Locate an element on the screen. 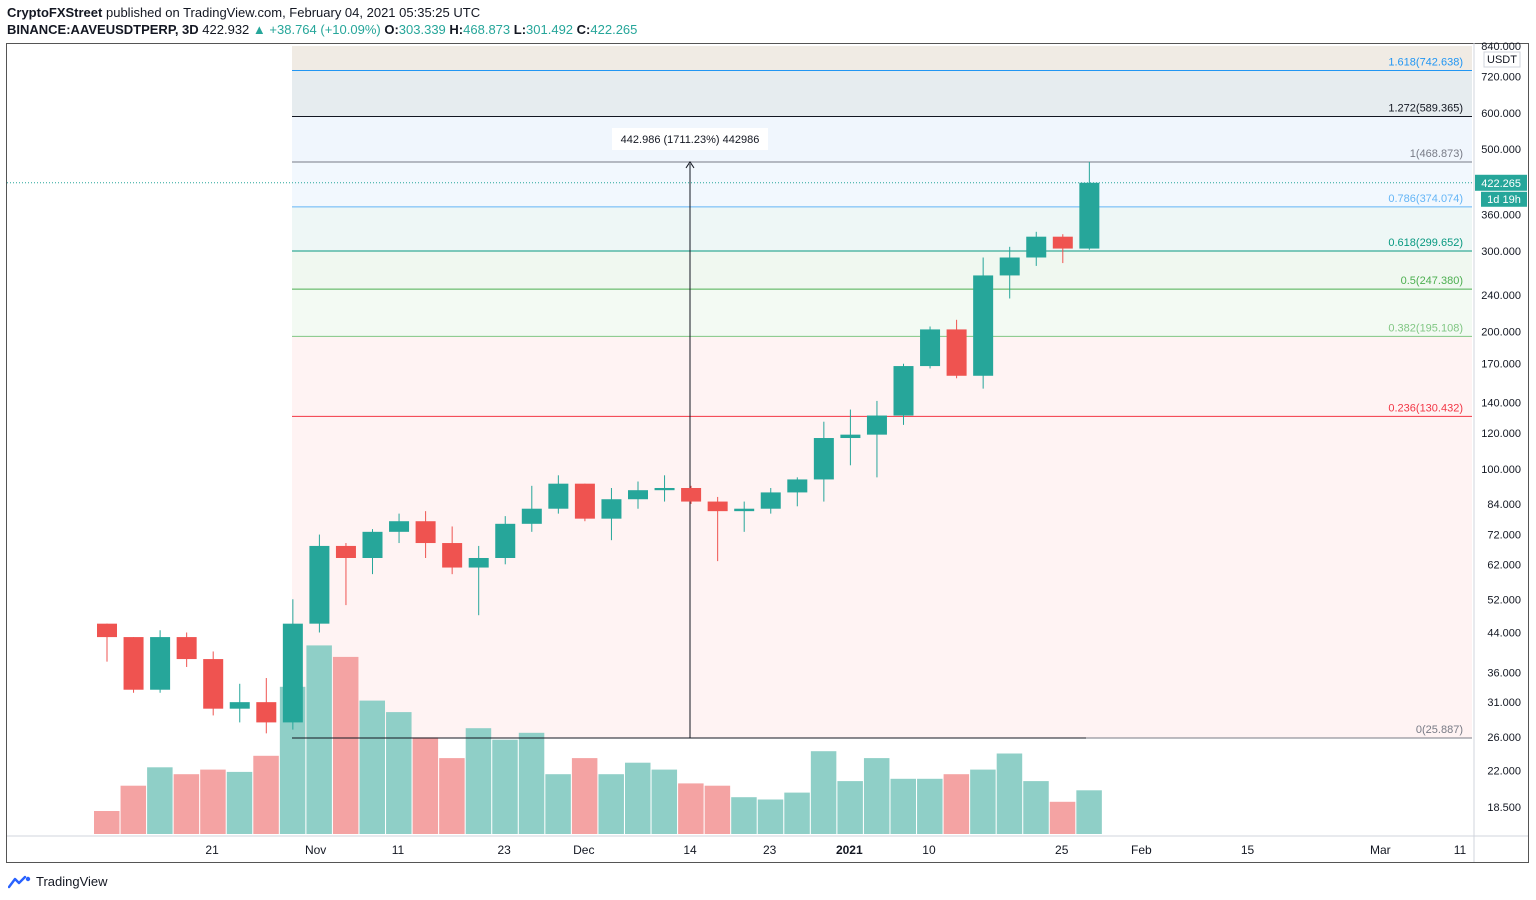 This screenshot has width=1536, height=900. last-price-tag is located at coordinates (1501, 182).